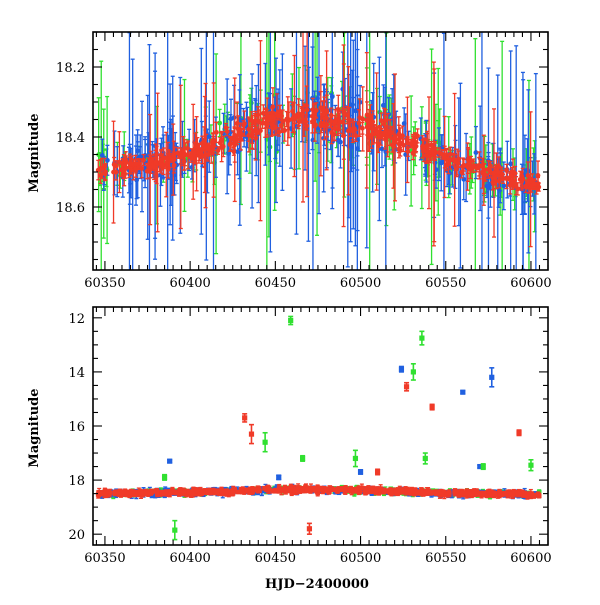 The height and width of the screenshot is (605, 600). What do you see at coordinates (189, 283) in the screenshot?
I see `x-tick-label: 60400` at bounding box center [189, 283].